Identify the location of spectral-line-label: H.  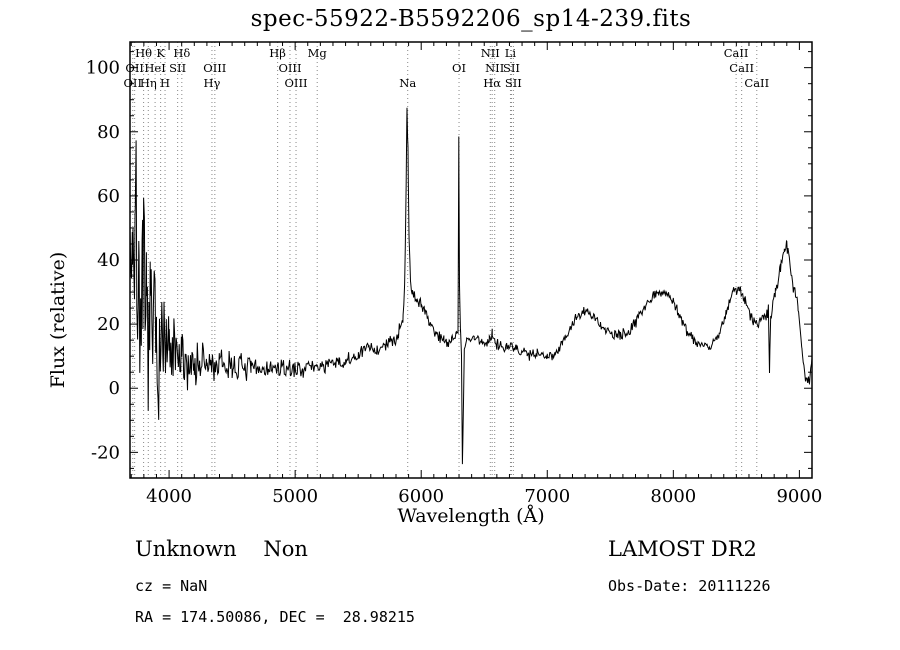
(165, 83).